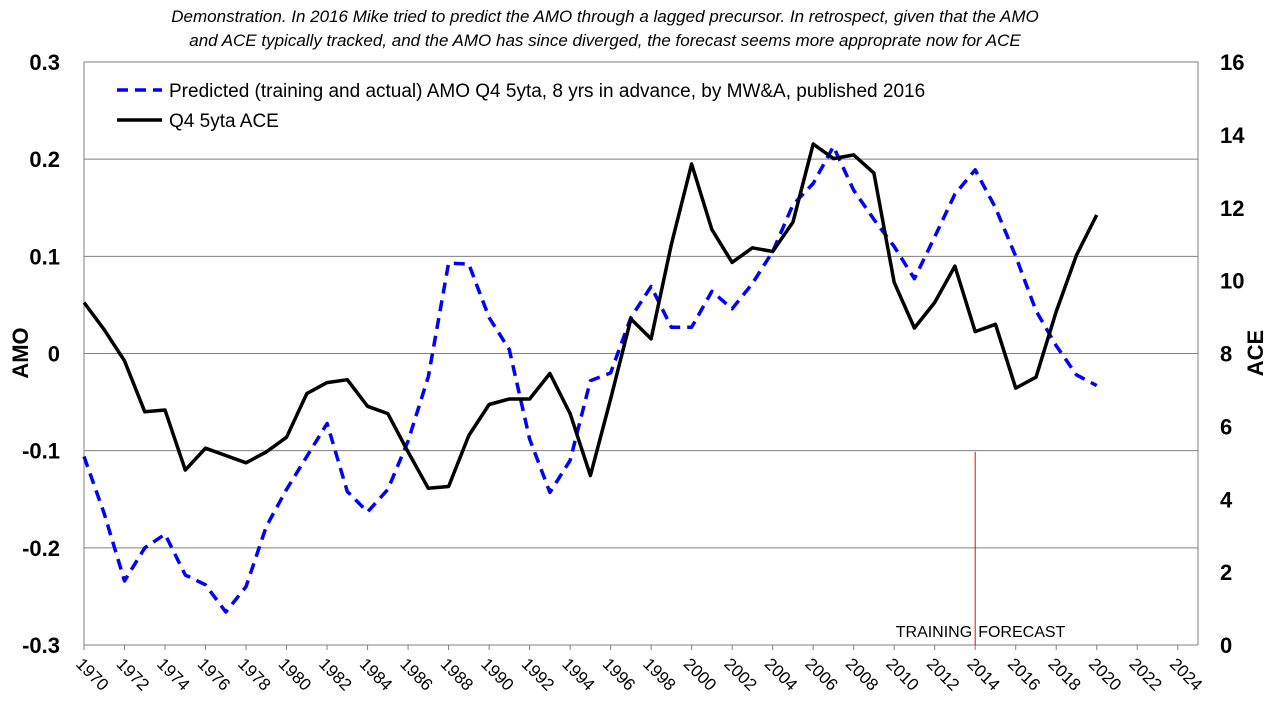 The height and width of the screenshot is (726, 1270). I want to click on x-tick-label: 1978, so click(254, 674).